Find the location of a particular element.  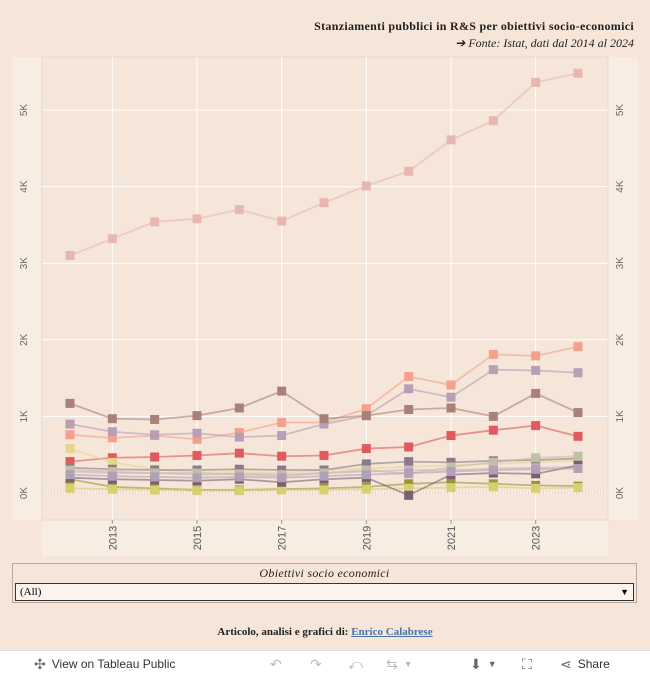

credit-prefix: Articolo, analisi e grafici di: is located at coordinates (283, 632).